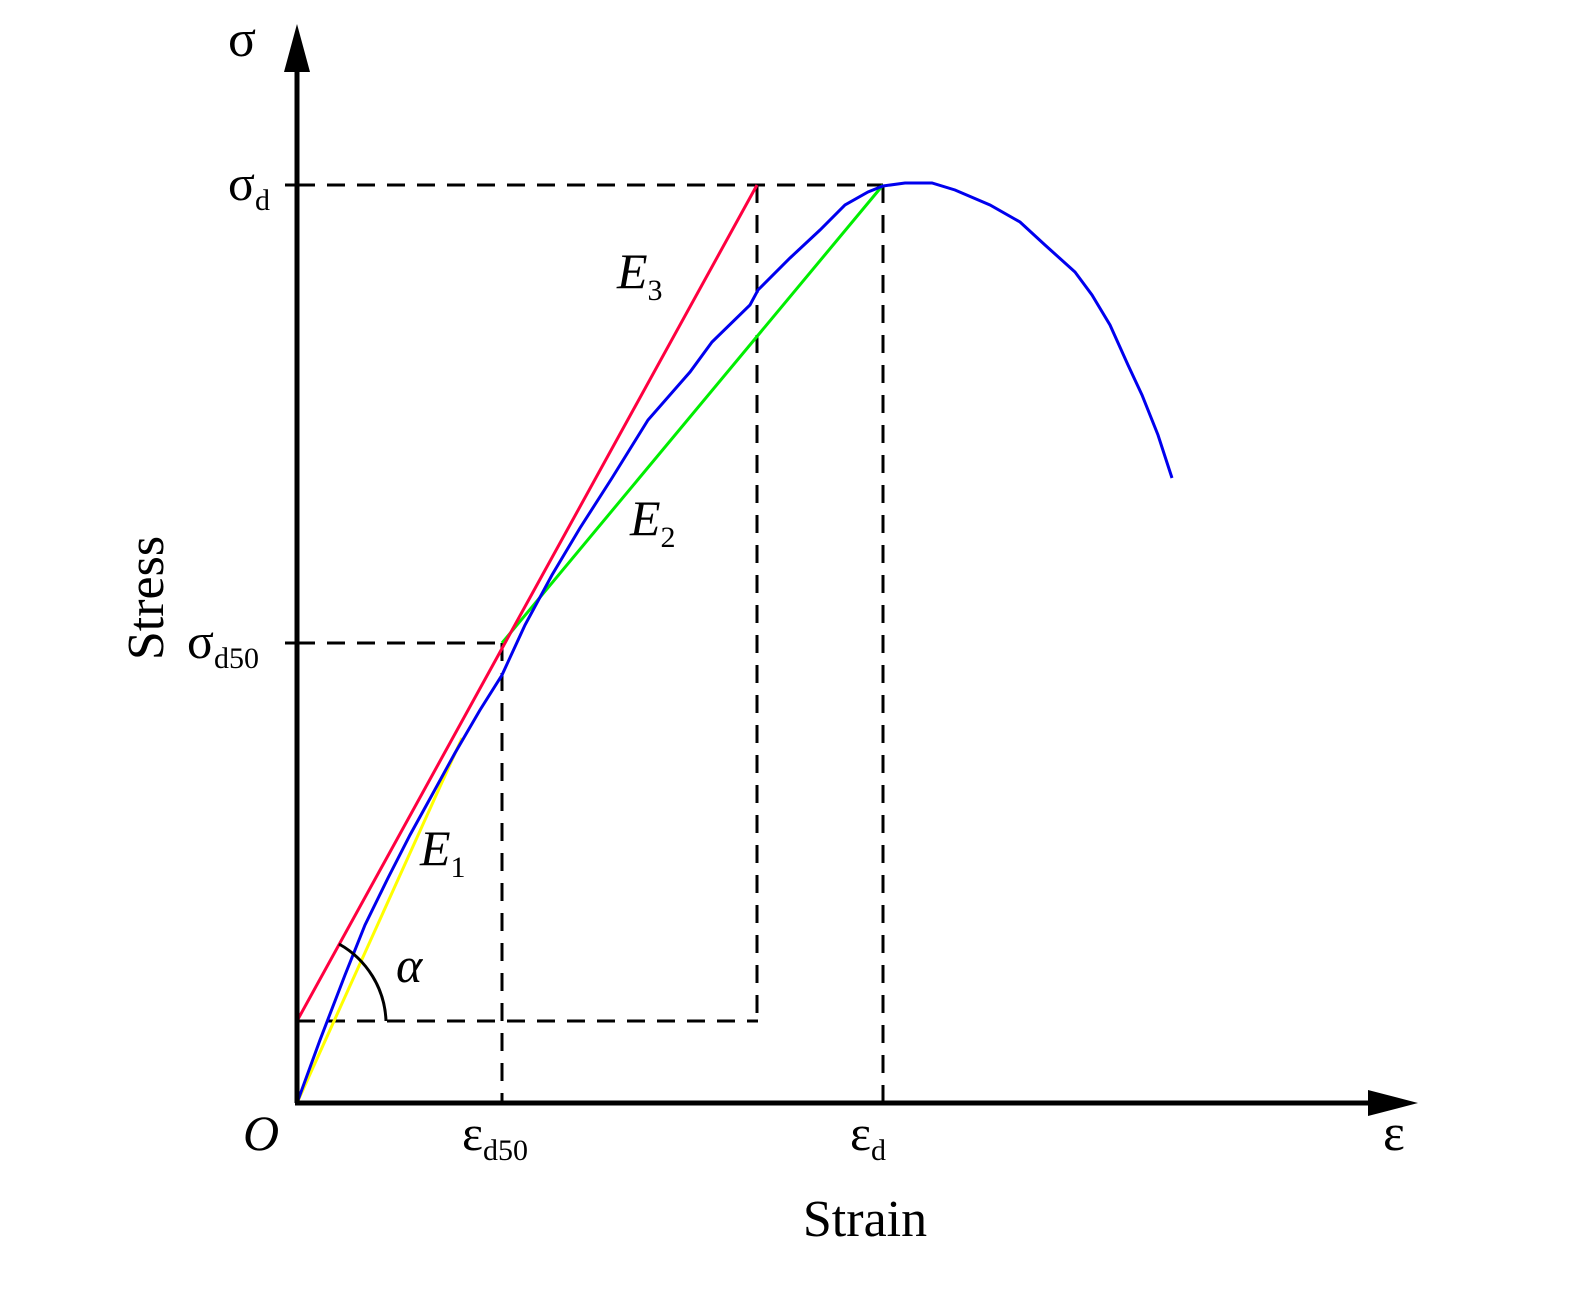  Describe the element at coordinates (865, 1219) in the screenshot. I see `x-axis-name: Strain` at that location.